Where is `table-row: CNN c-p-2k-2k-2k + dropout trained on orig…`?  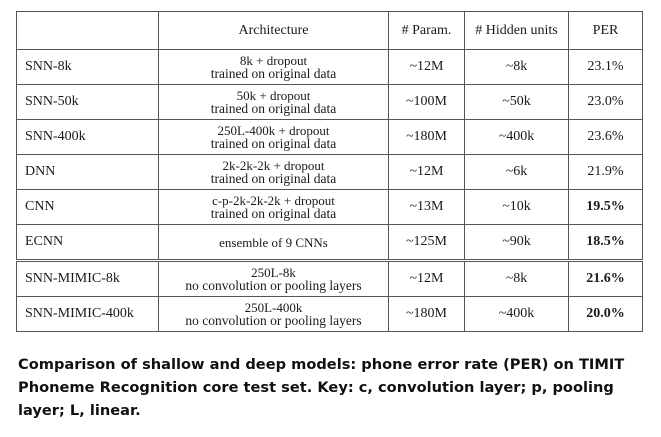
table-row: CNN c-p-2k-2k-2k + dropout trained on orig… is located at coordinates (329, 207).